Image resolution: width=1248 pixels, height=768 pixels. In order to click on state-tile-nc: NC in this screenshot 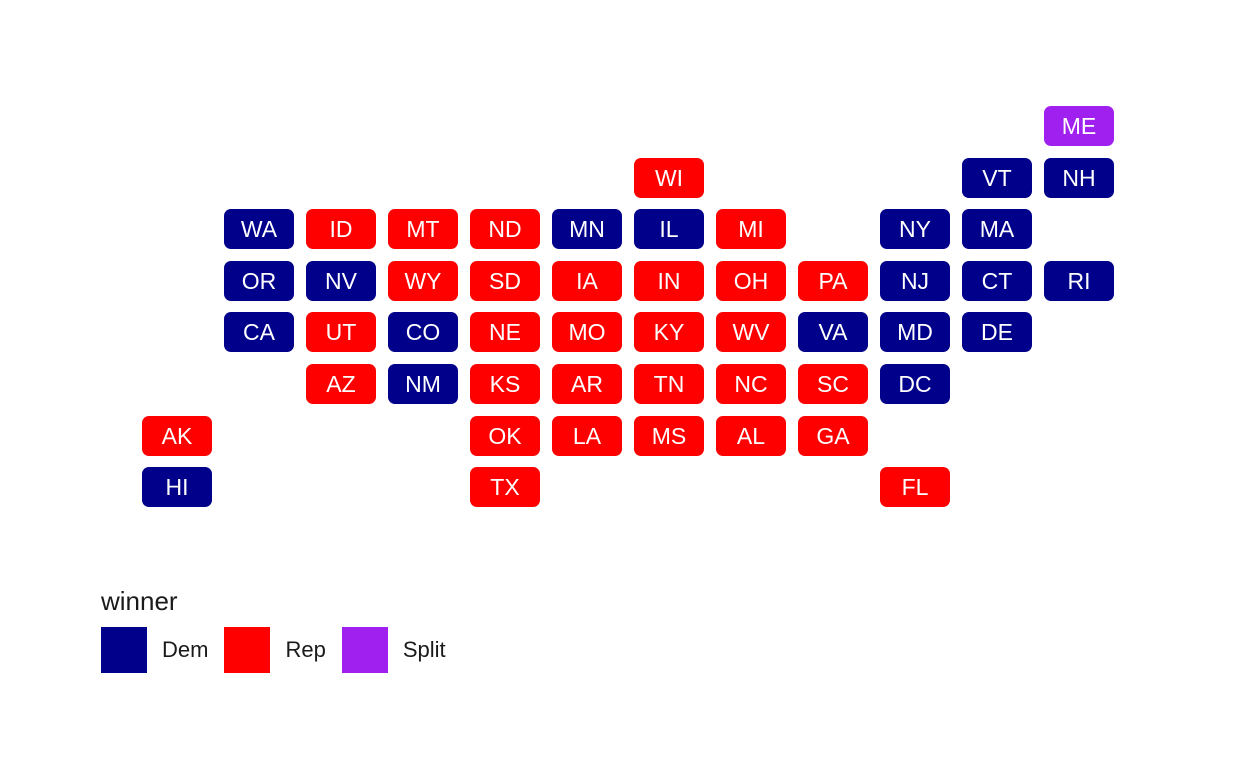, I will do `click(751, 384)`.